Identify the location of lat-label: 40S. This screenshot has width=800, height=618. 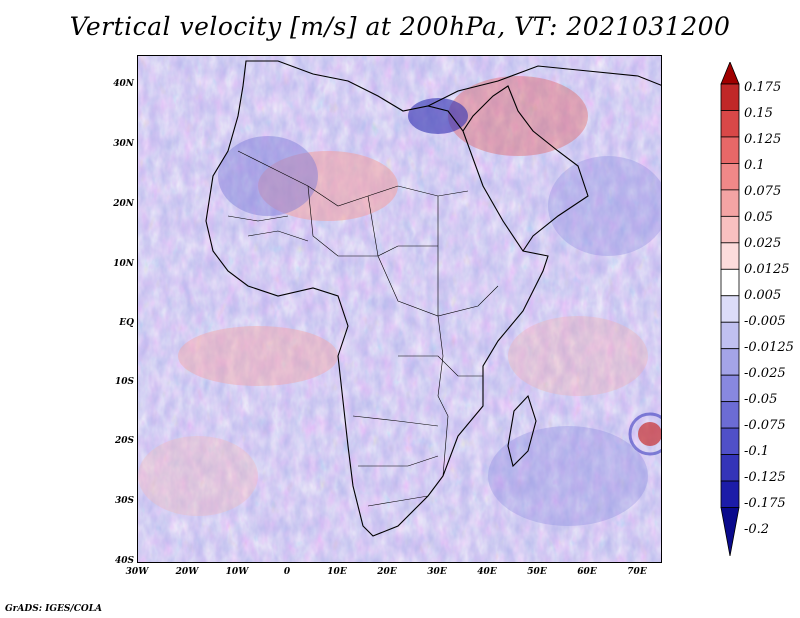
(124, 561).